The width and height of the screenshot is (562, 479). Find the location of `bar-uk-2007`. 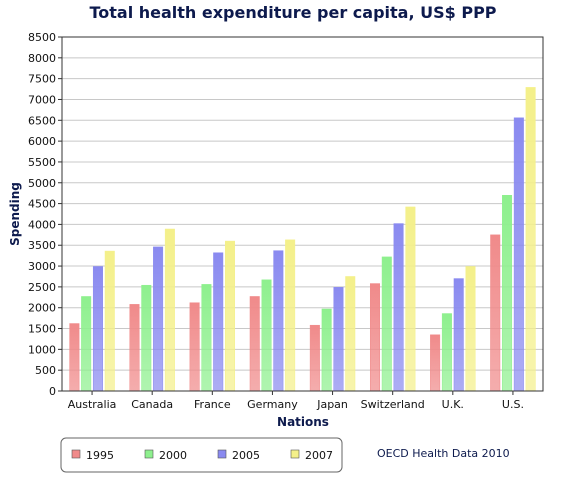

bar-uk-2007 is located at coordinates (470, 329).